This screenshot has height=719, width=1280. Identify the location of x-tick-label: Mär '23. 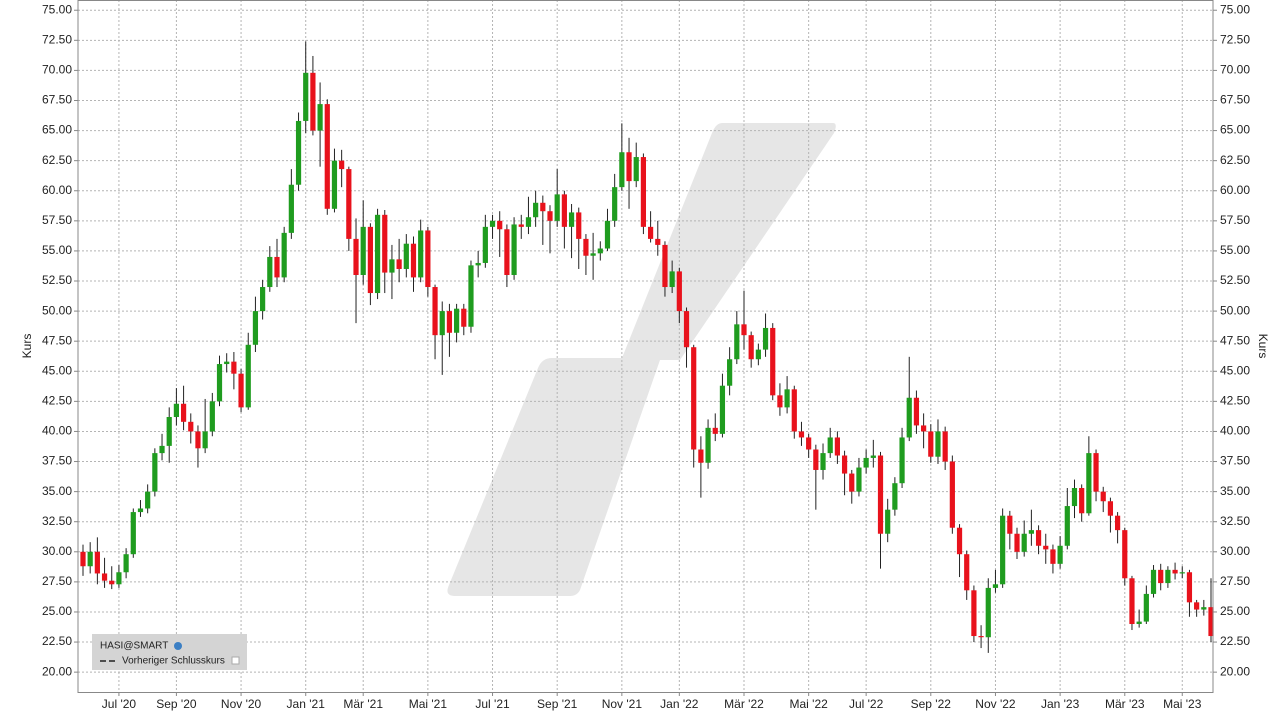
(1125, 704).